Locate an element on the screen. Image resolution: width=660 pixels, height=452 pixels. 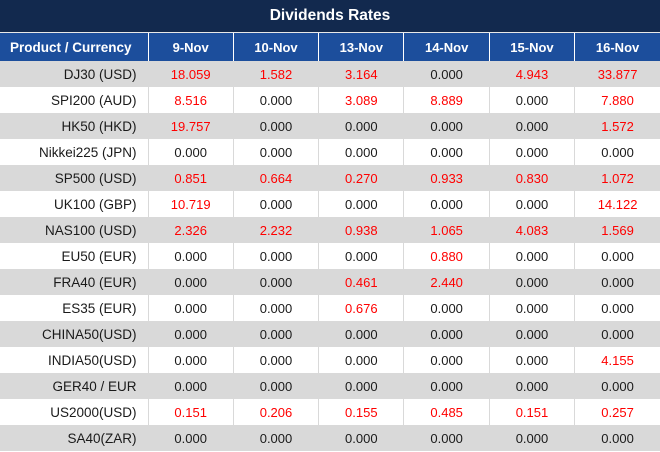
product-cell: CHINA50(USD) is located at coordinates (74, 334).